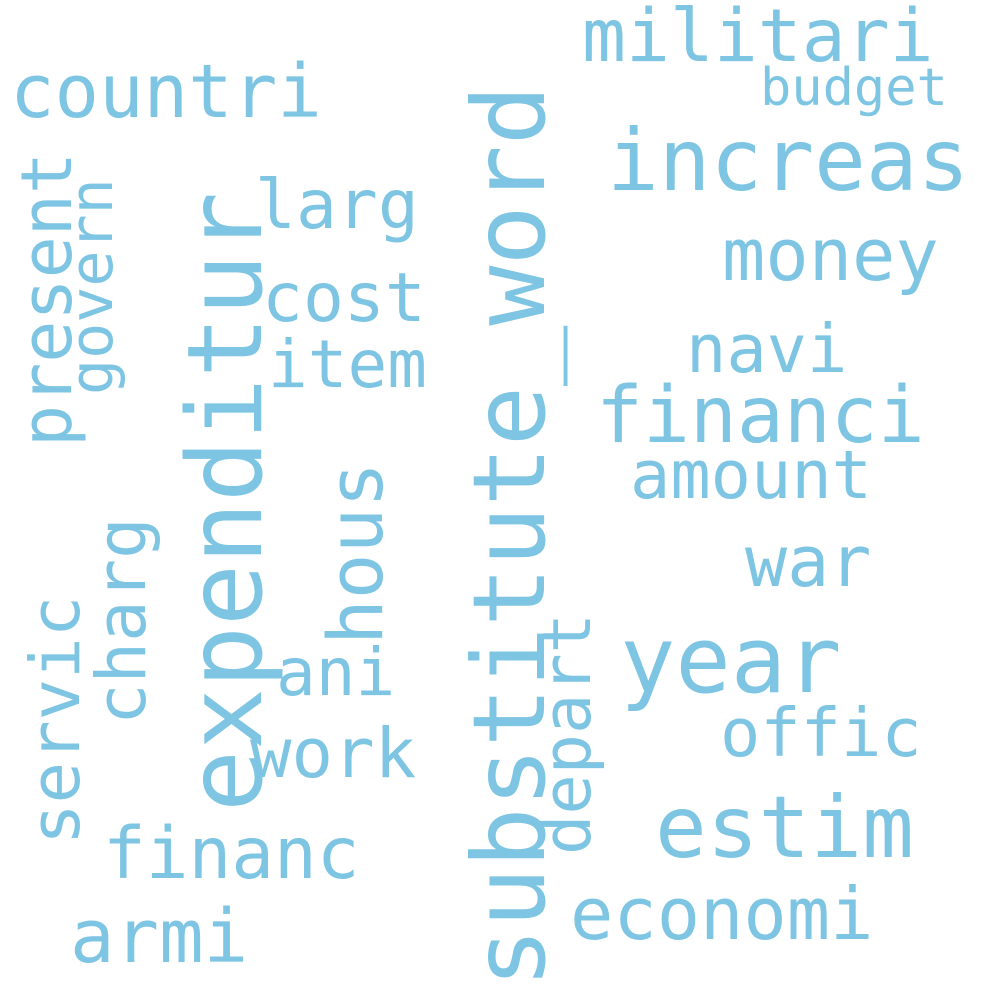 This screenshot has width=1000, height=1000. Describe the element at coordinates (159, 937) in the screenshot. I see `word-armi: armi` at that location.